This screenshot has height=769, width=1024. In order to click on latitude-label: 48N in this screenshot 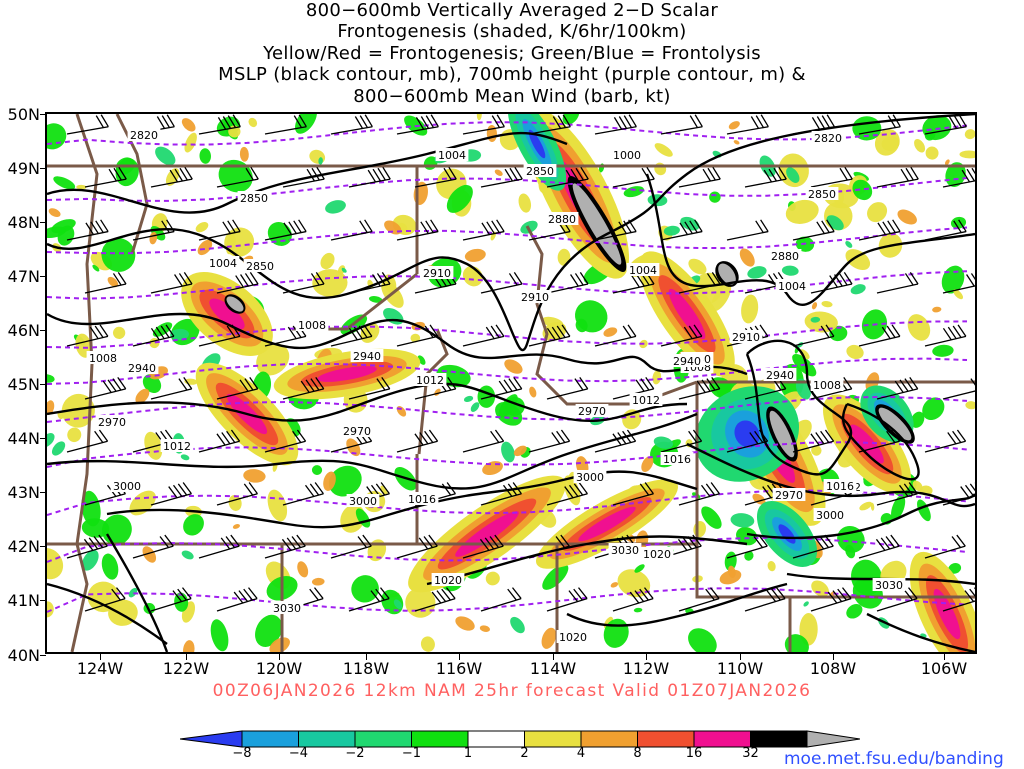, I will do `click(20, 222)`.